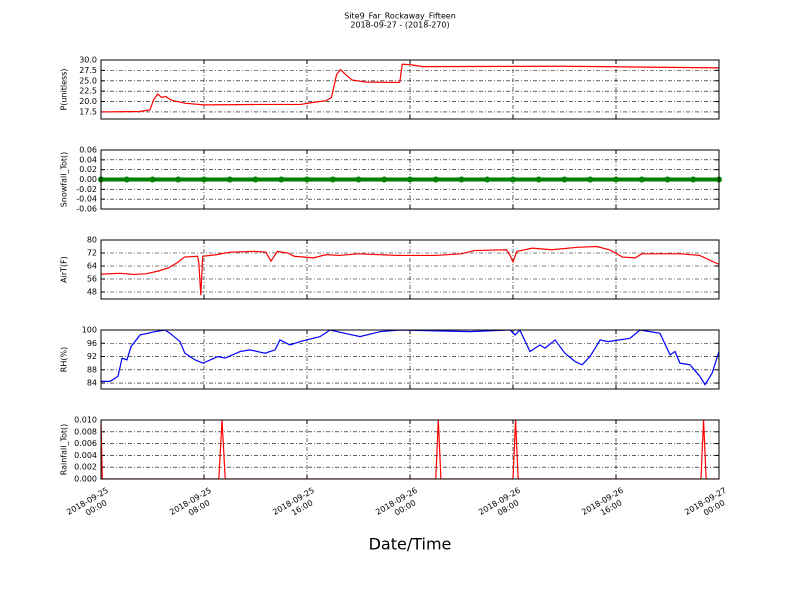 The width and height of the screenshot is (800, 600). What do you see at coordinates (85, 479) in the screenshot?
I see `y-tick-label: 0.000` at bounding box center [85, 479].